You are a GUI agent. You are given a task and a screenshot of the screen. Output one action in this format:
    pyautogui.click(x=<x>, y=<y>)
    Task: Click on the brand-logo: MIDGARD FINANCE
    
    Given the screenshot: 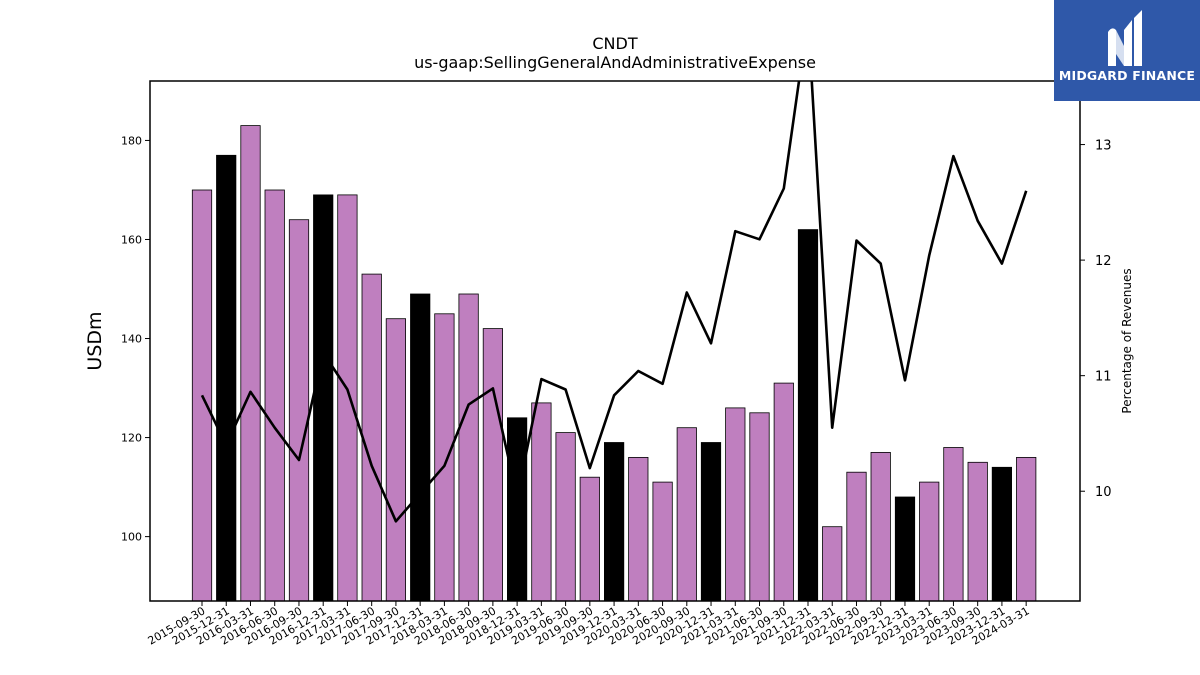 What is the action you would take?
    pyautogui.click(x=1127, y=50)
    